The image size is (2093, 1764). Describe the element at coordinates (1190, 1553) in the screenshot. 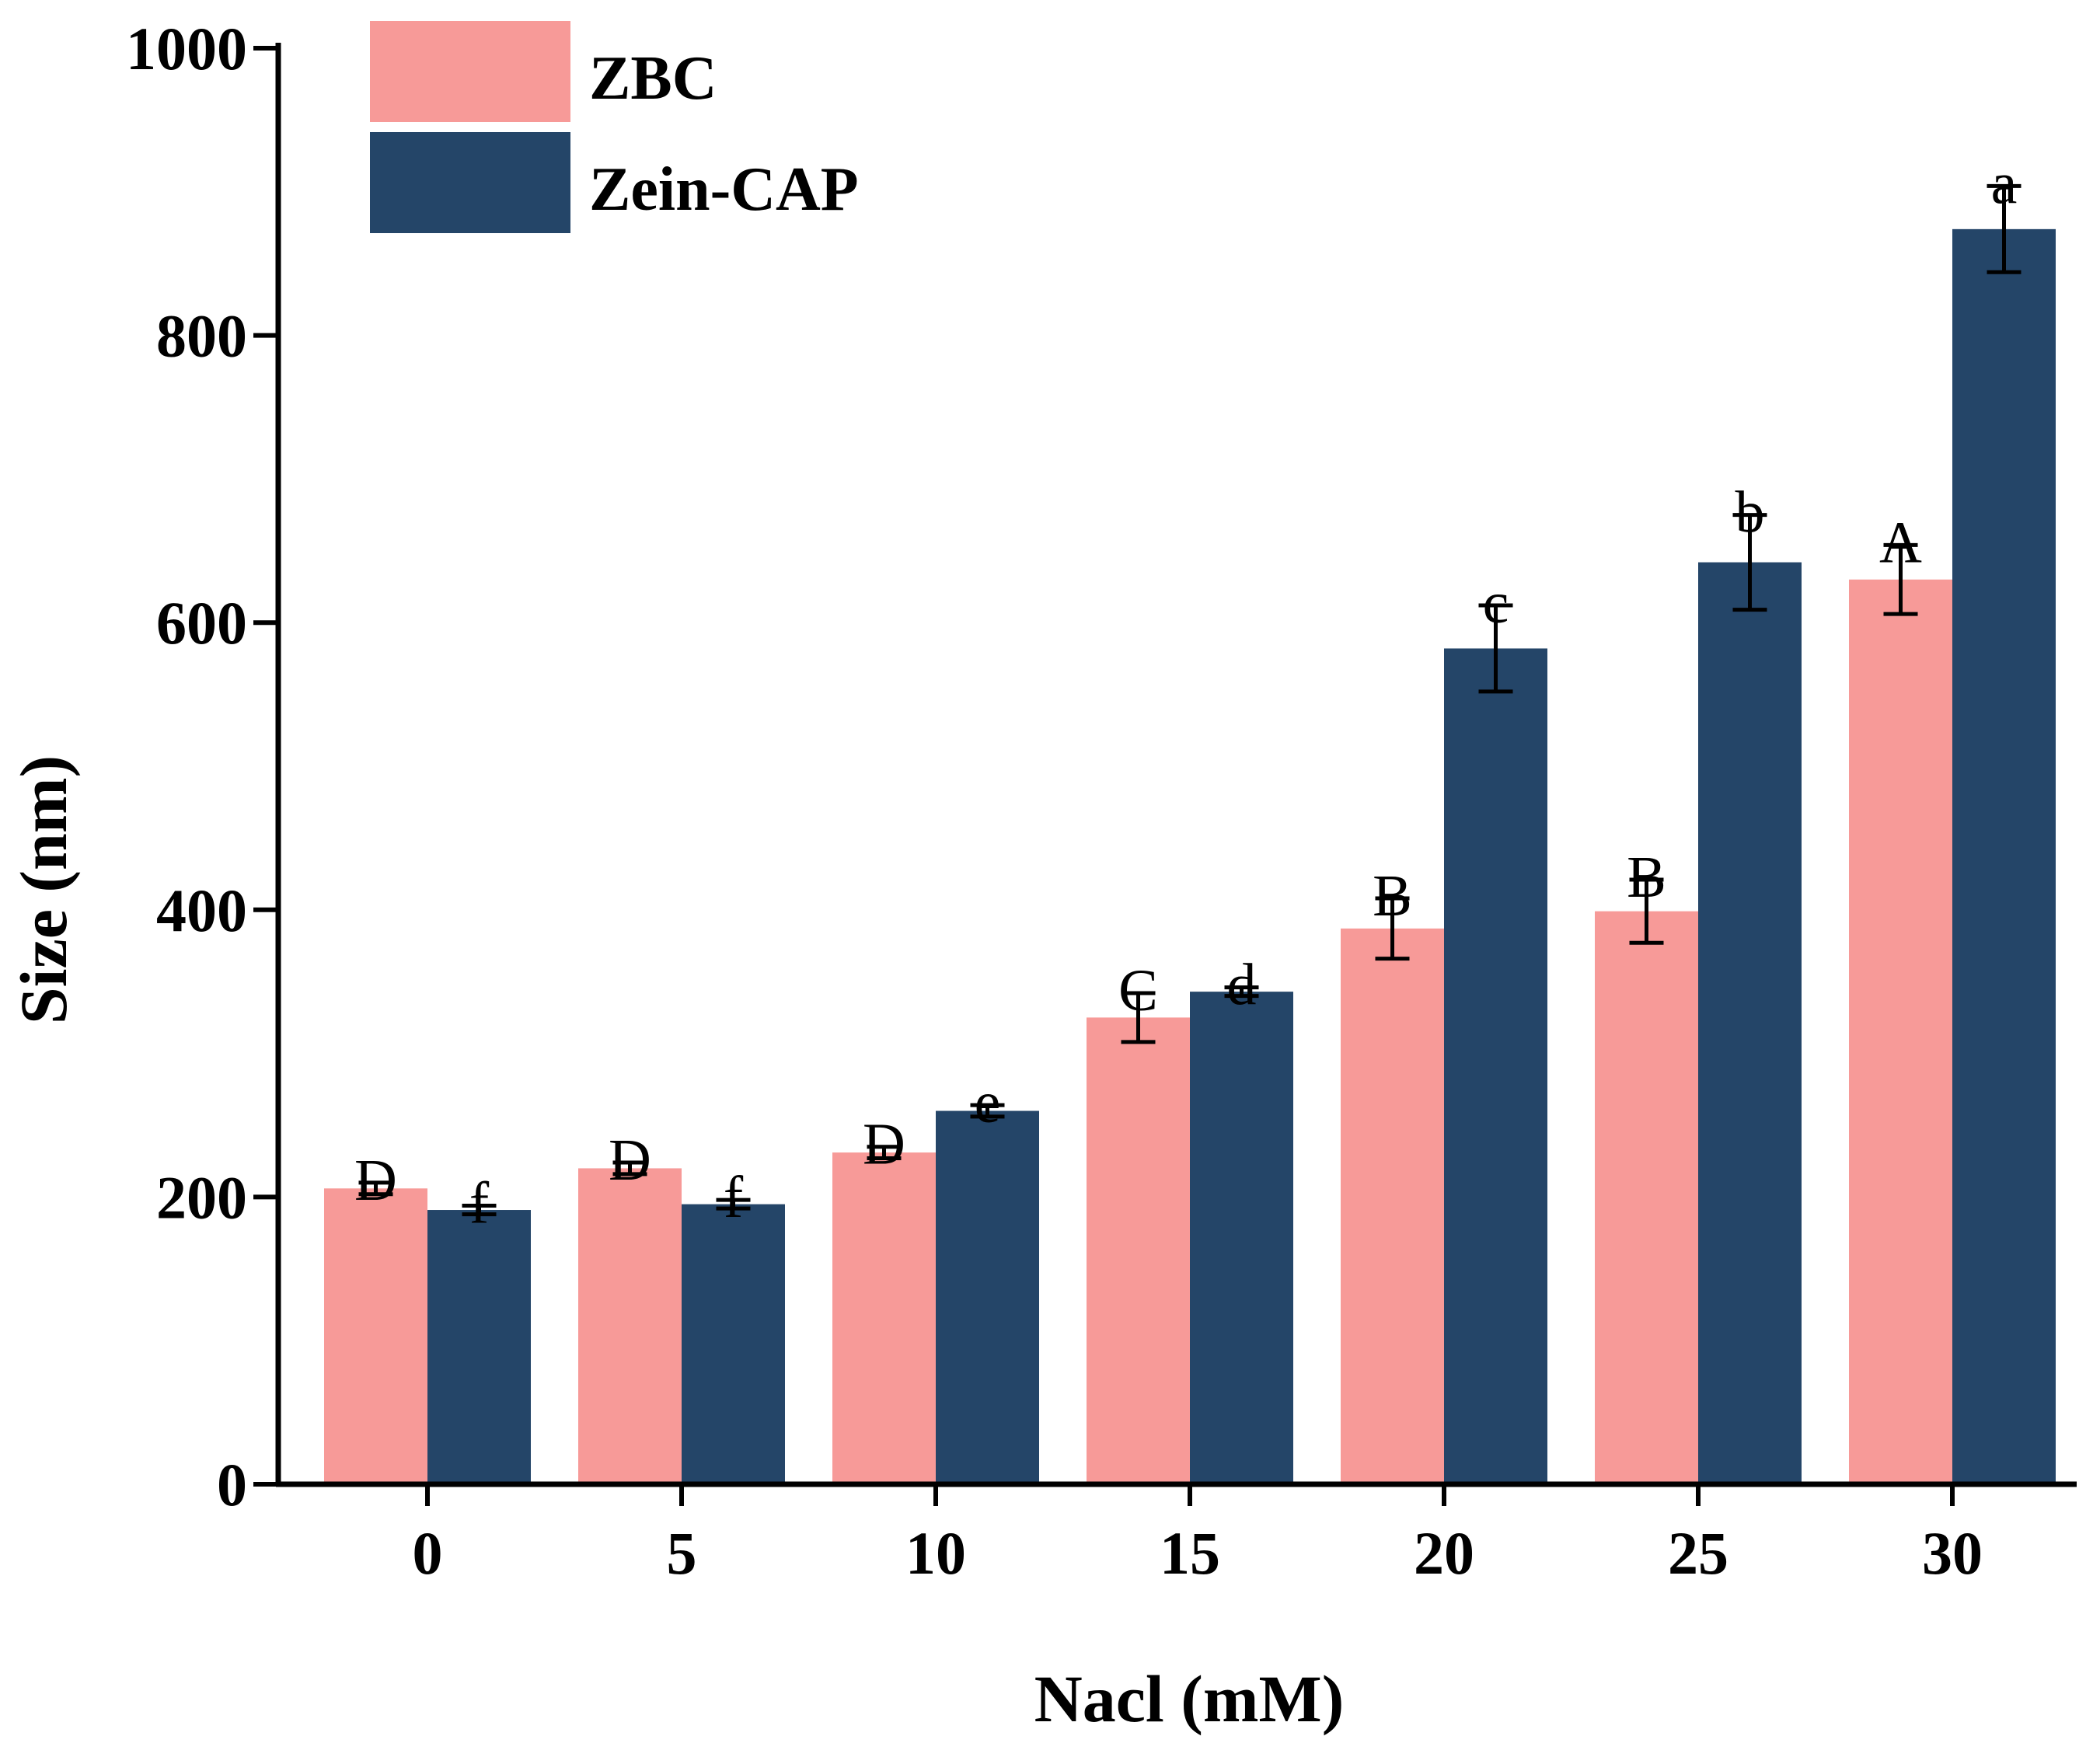

I see `x-tick-label: 15` at that location.